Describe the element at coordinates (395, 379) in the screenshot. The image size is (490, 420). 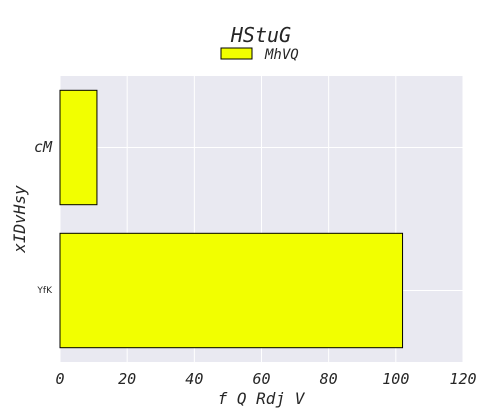
I see `x-tick-label: 100` at that location.